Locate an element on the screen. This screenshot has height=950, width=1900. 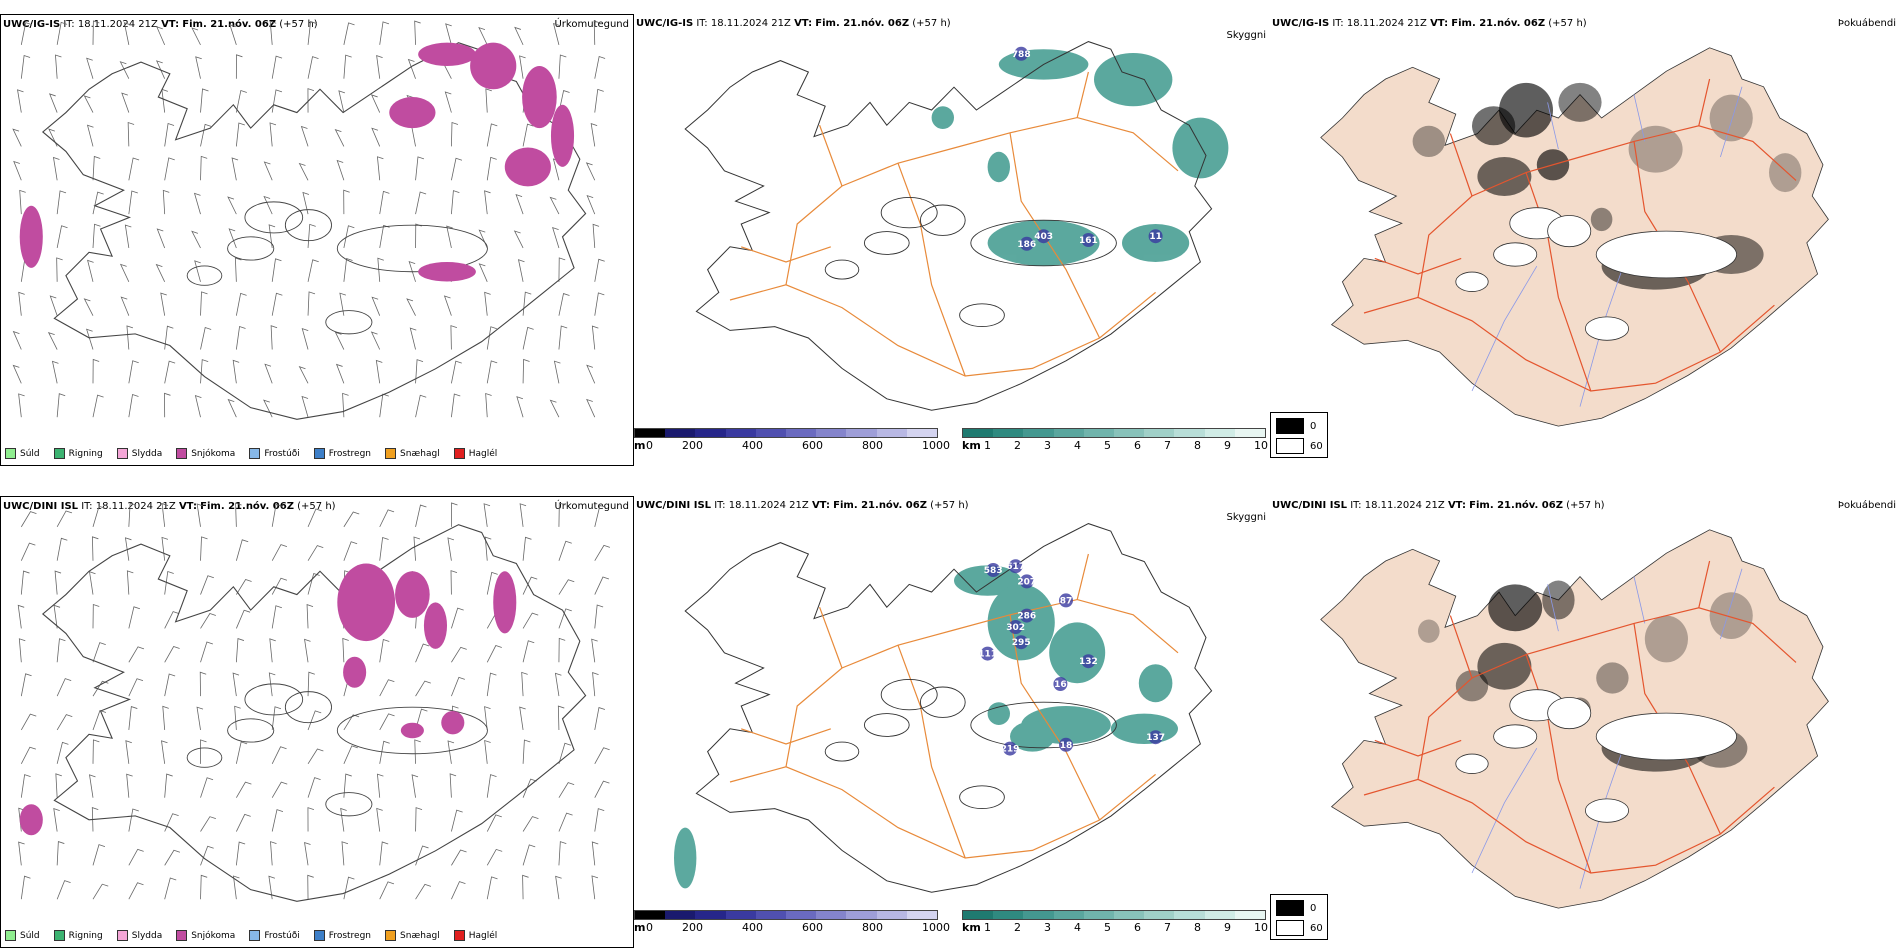
visibility-tick: 3 is located at coordinates (1047, 445).